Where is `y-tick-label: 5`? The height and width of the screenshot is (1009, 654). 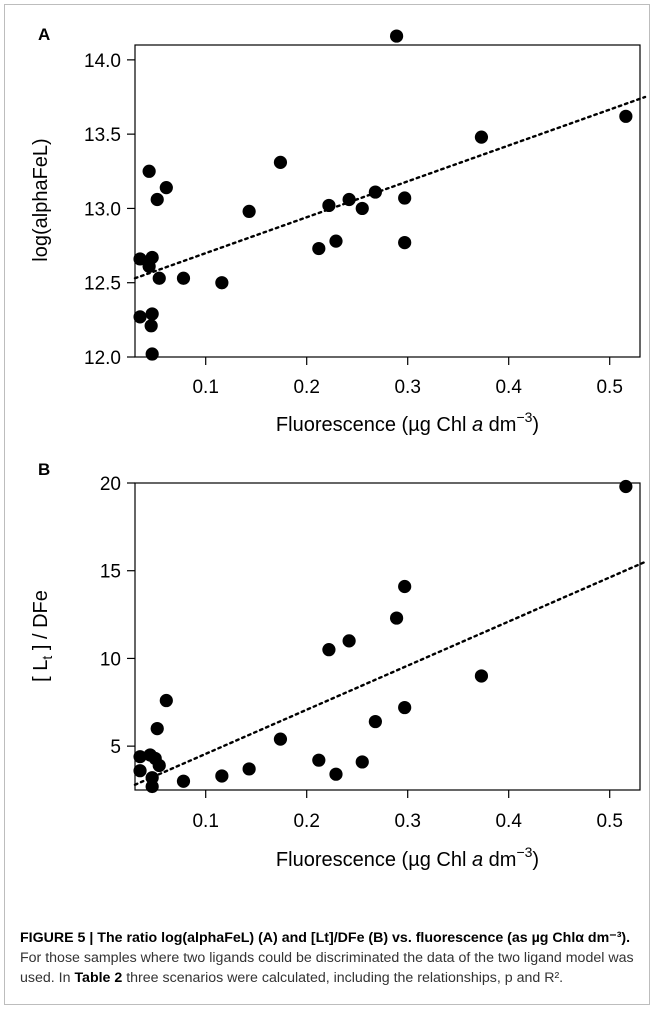
y-tick-label: 5 is located at coordinates (115, 747).